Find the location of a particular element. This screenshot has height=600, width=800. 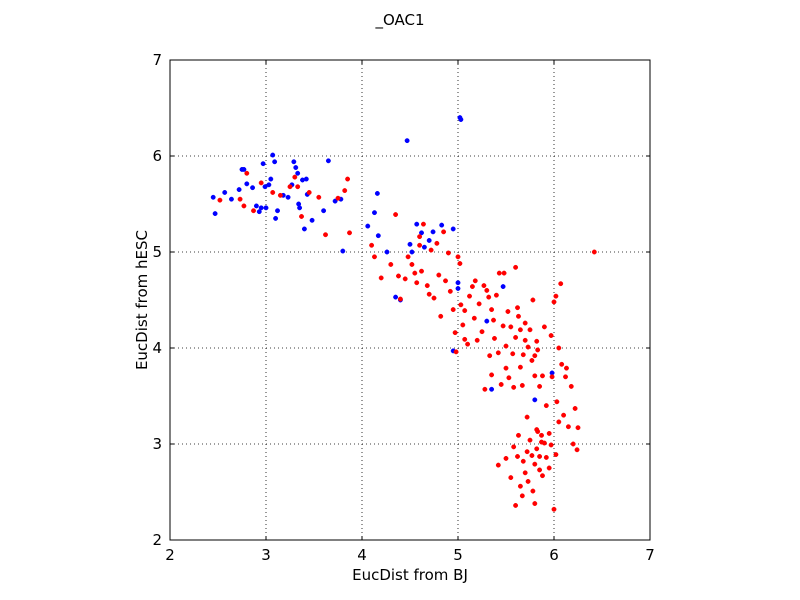

x-tick-label: 6 is located at coordinates (554, 555).